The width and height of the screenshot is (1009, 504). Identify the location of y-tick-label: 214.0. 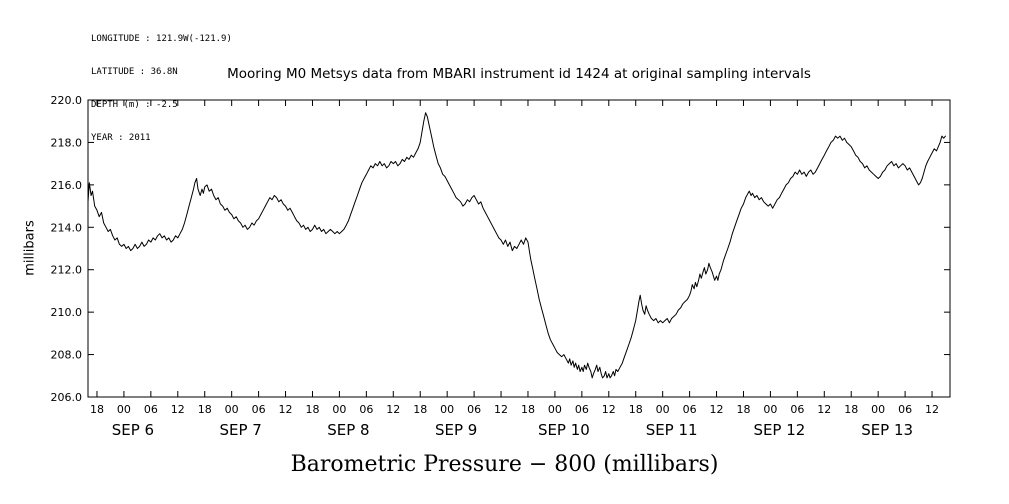
(67, 227).